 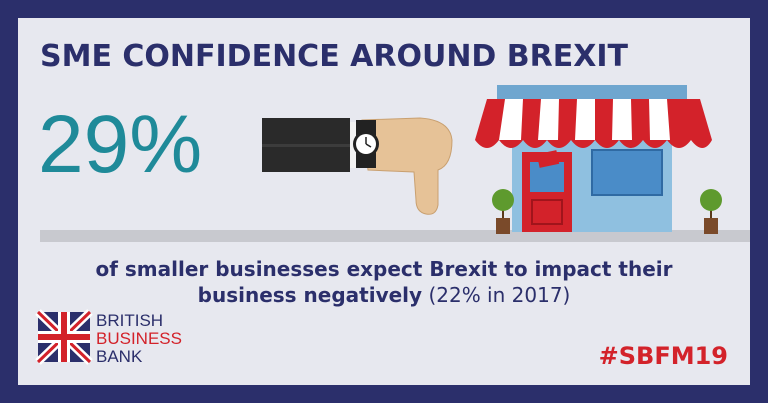 I want to click on caption-line2: business negatively (22% in 2017), so click(x=384, y=295).